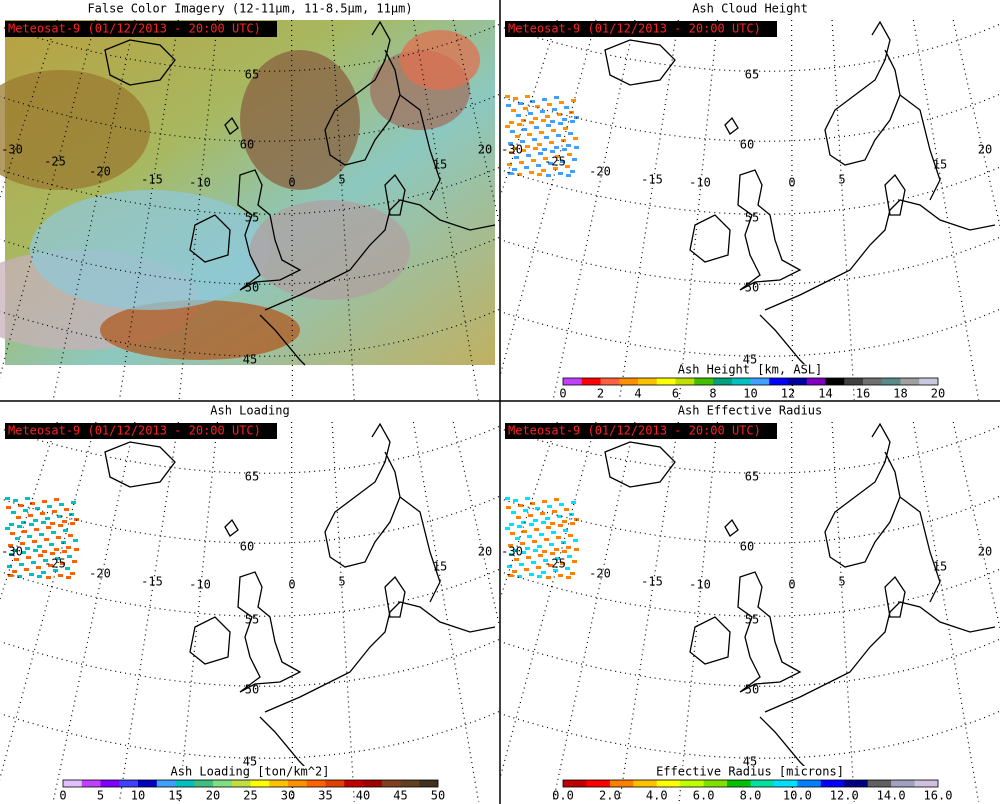  I want to click on graticule-label: 20, so click(485, 552).